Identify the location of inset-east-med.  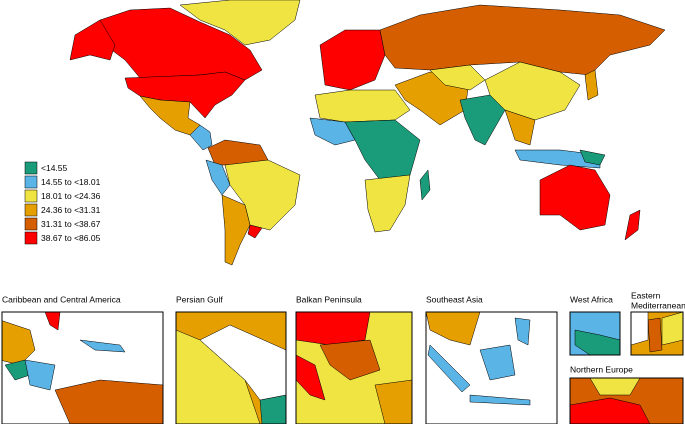
(657, 333).